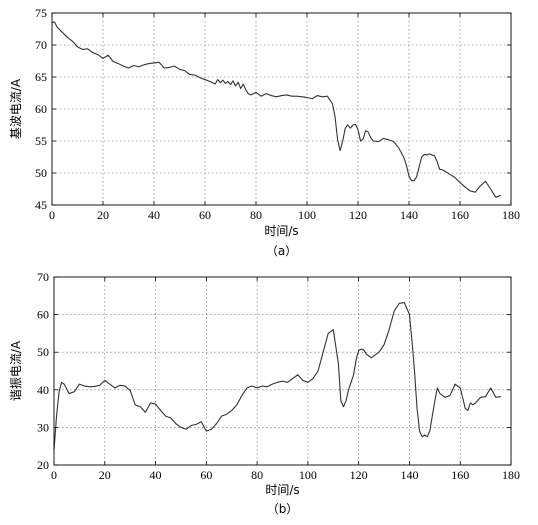  Describe the element at coordinates (156, 475) in the screenshot. I see `chart-b-x-tick-label: 40` at that location.